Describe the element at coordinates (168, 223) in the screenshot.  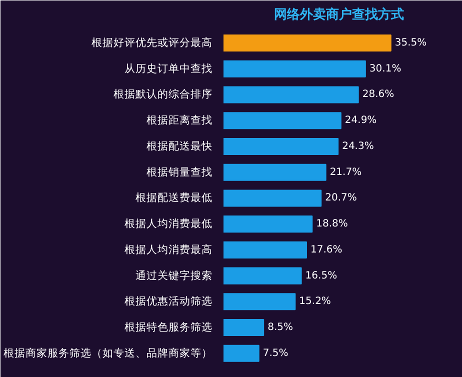
I see `y-tick-label: 根据人均消费最低` at that location.